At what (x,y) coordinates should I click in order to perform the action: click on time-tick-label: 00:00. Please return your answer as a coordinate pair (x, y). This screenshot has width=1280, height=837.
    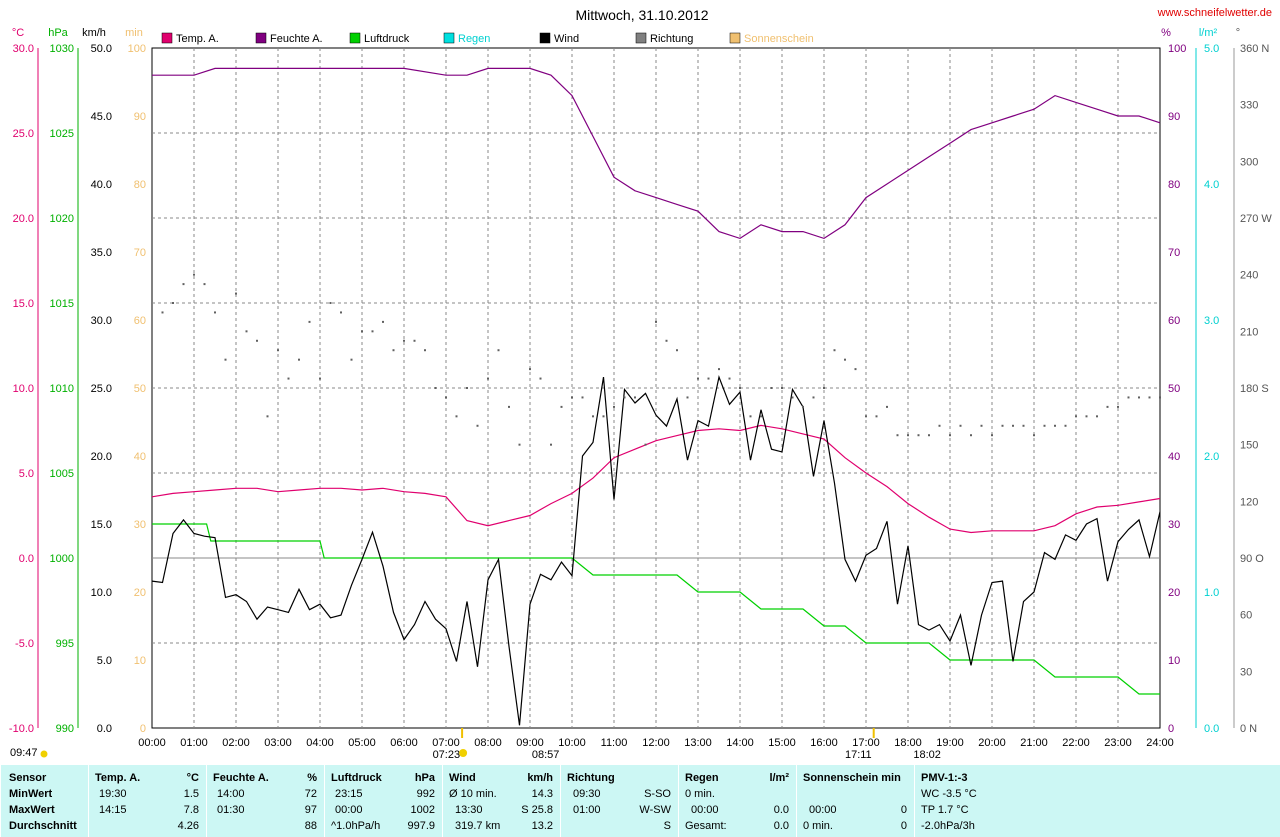
    Looking at the image, I should click on (152, 743).